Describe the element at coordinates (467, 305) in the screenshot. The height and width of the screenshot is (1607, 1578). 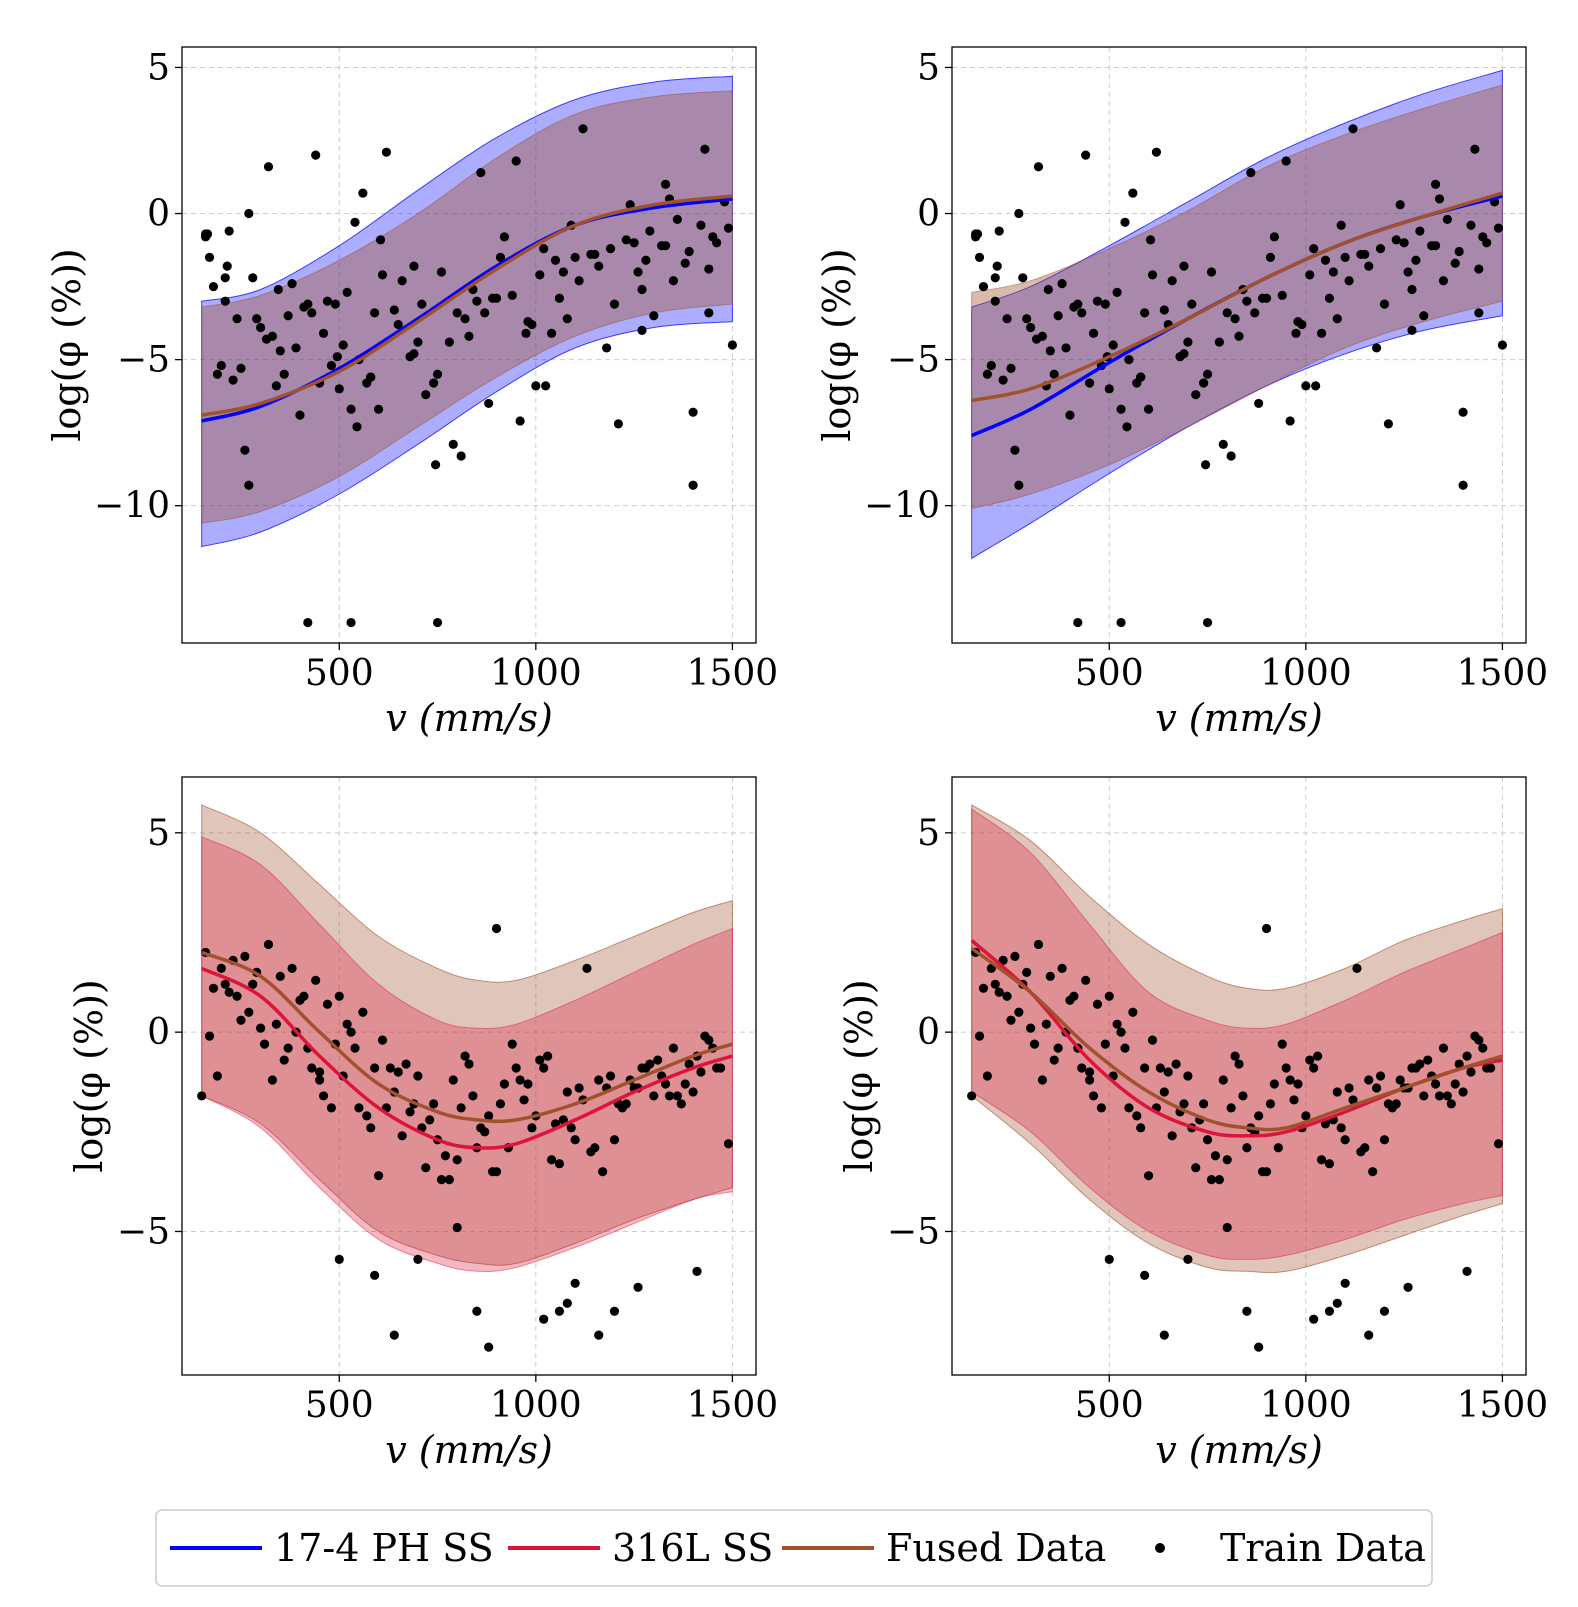
I see `mean-line-fused` at that location.